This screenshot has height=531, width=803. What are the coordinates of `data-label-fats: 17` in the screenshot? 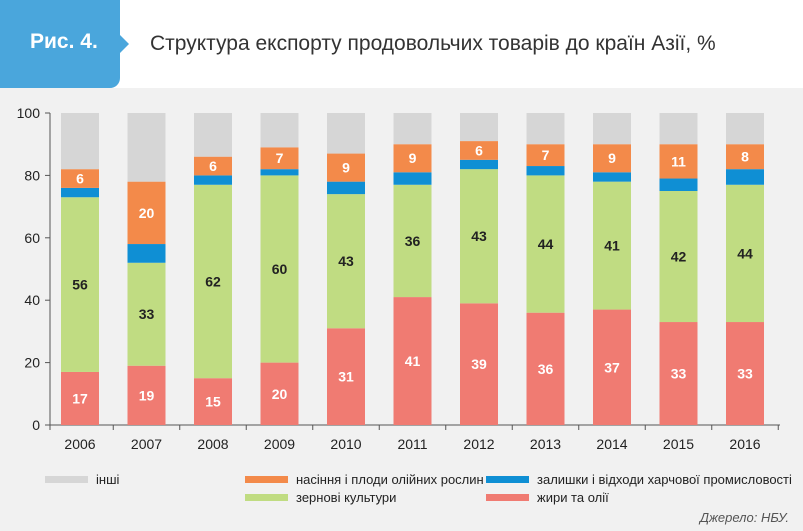 It's located at (80, 398).